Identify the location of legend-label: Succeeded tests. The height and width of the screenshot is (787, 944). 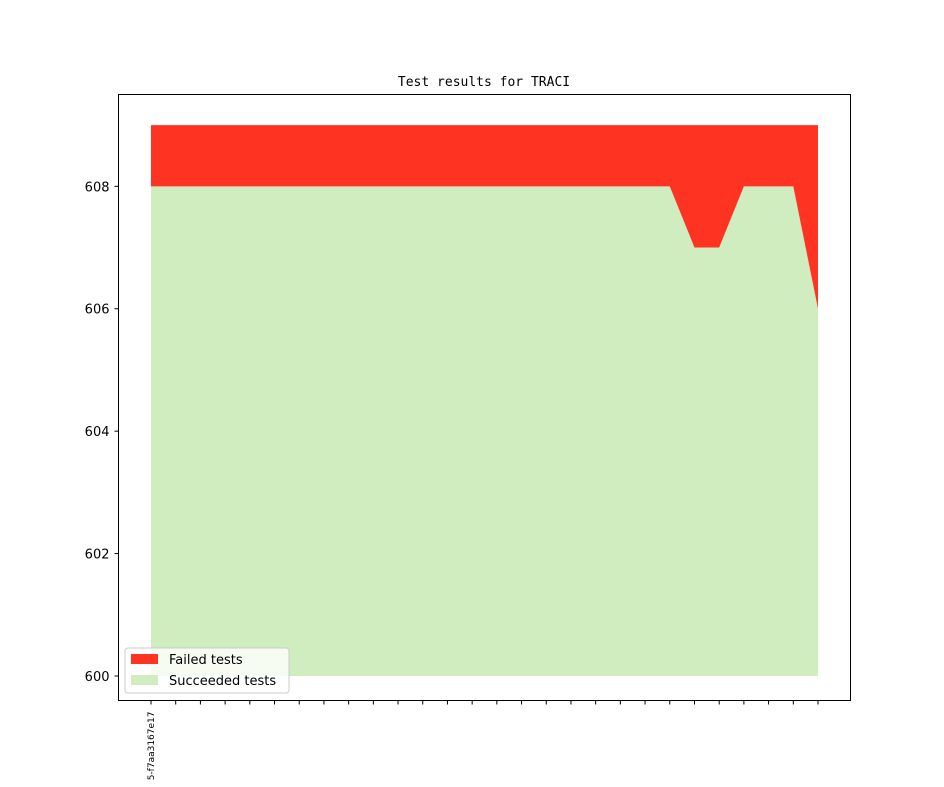
(222, 681).